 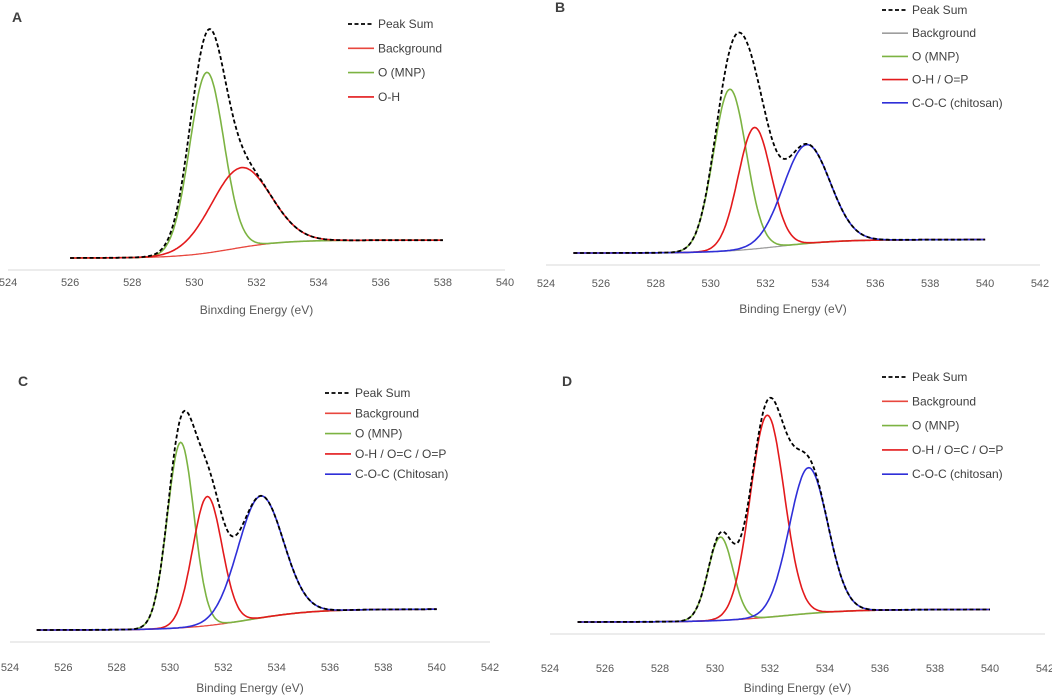 What do you see at coordinates (940, 80) in the screenshot?
I see `legend-label: O-H / O=P` at bounding box center [940, 80].